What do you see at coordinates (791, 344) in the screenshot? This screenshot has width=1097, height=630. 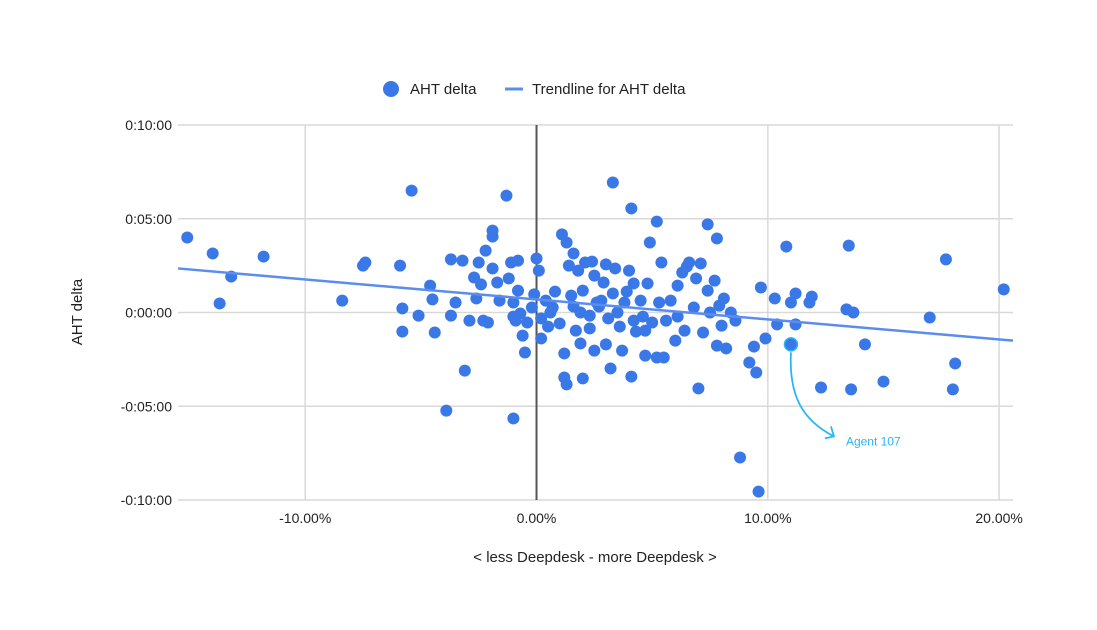 I see `highlighted-point` at bounding box center [791, 344].